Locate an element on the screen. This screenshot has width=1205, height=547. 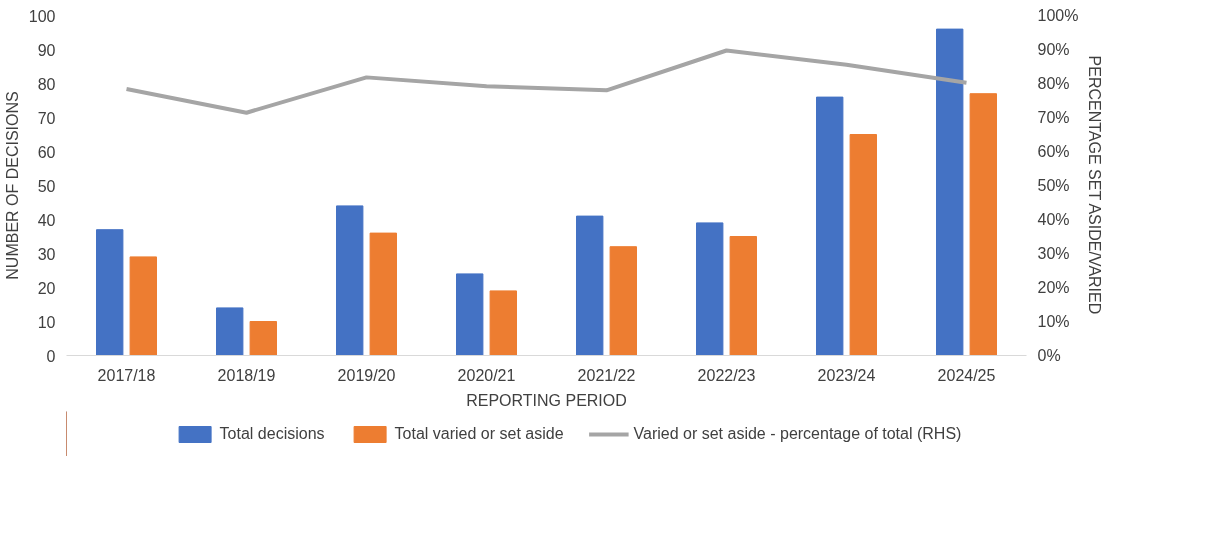
legend-label: Varied or set aside - percentage of total (RHS) is located at coordinates (797, 433).